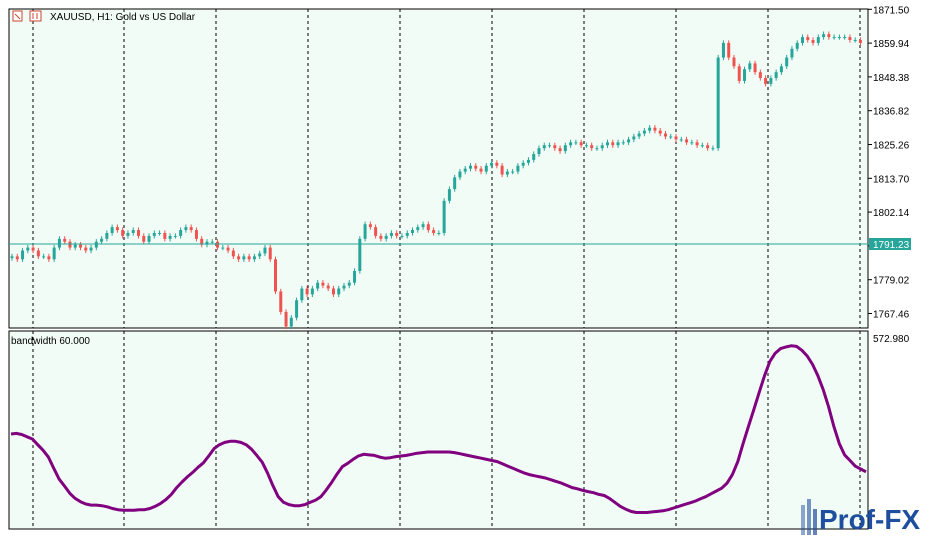 The image size is (930, 539). What do you see at coordinates (891, 339) in the screenshot?
I see `indicator-top-label: 572.980` at bounding box center [891, 339].